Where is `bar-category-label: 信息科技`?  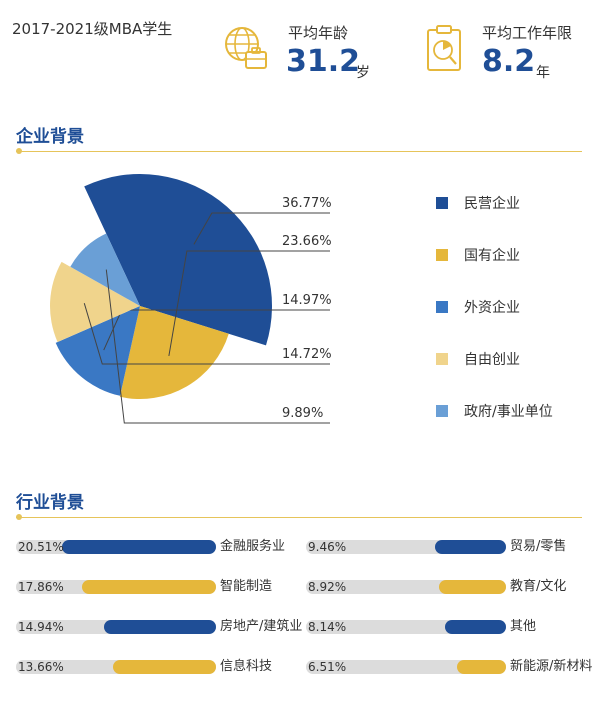 bar-category-label: 信息科技 is located at coordinates (246, 666).